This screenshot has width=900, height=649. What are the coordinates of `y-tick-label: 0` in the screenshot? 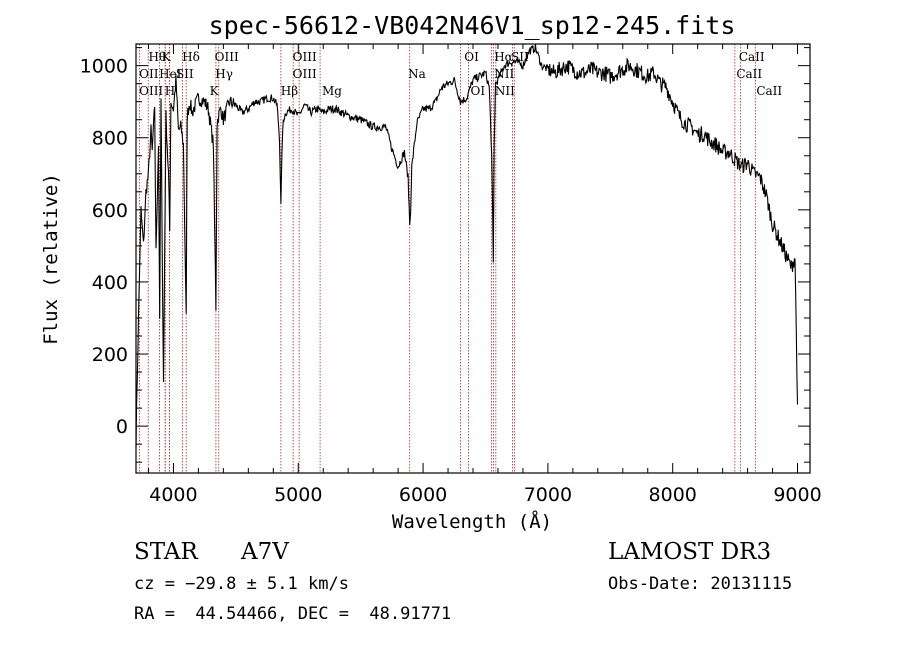 It's located at (122, 427).